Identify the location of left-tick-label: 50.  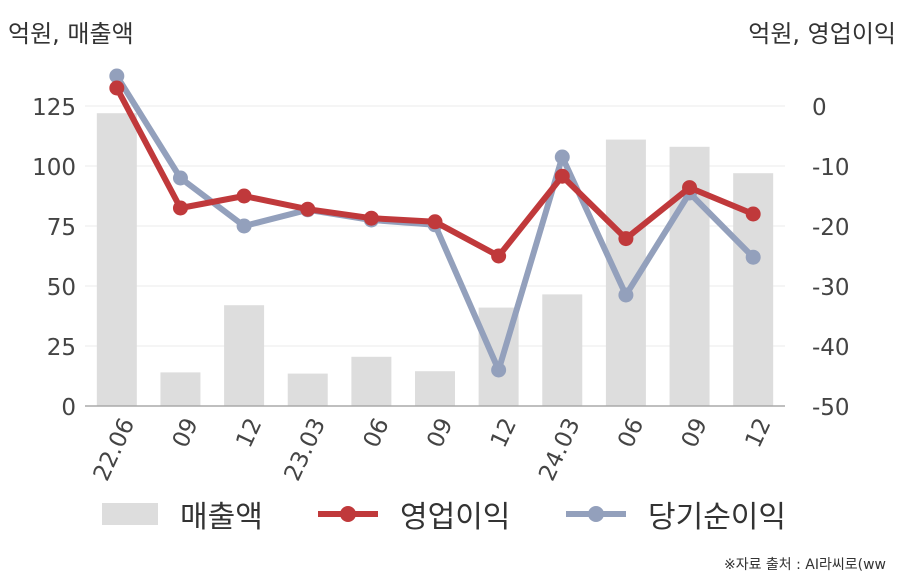
(61, 288).